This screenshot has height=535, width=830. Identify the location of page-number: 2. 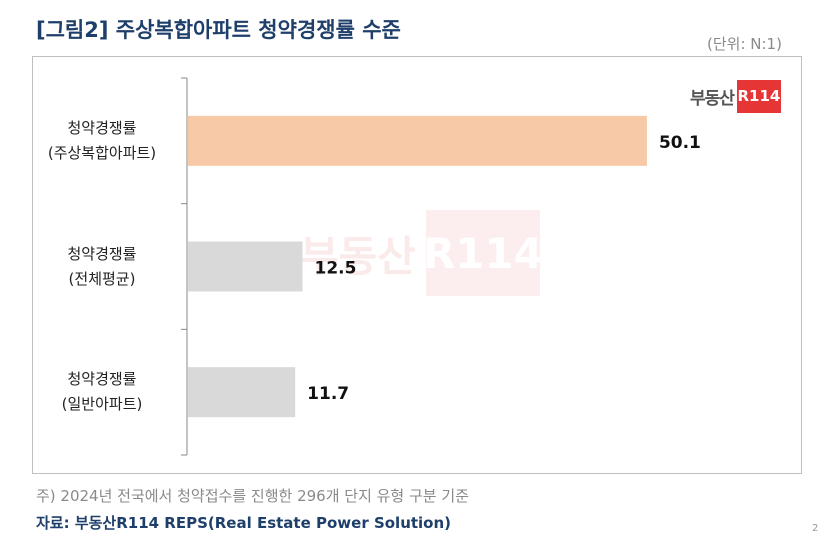
(815, 528).